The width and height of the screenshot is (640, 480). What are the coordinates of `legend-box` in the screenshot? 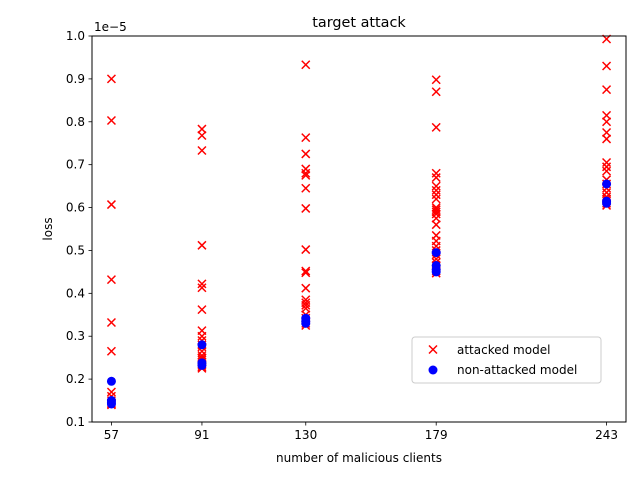 It's located at (506, 360).